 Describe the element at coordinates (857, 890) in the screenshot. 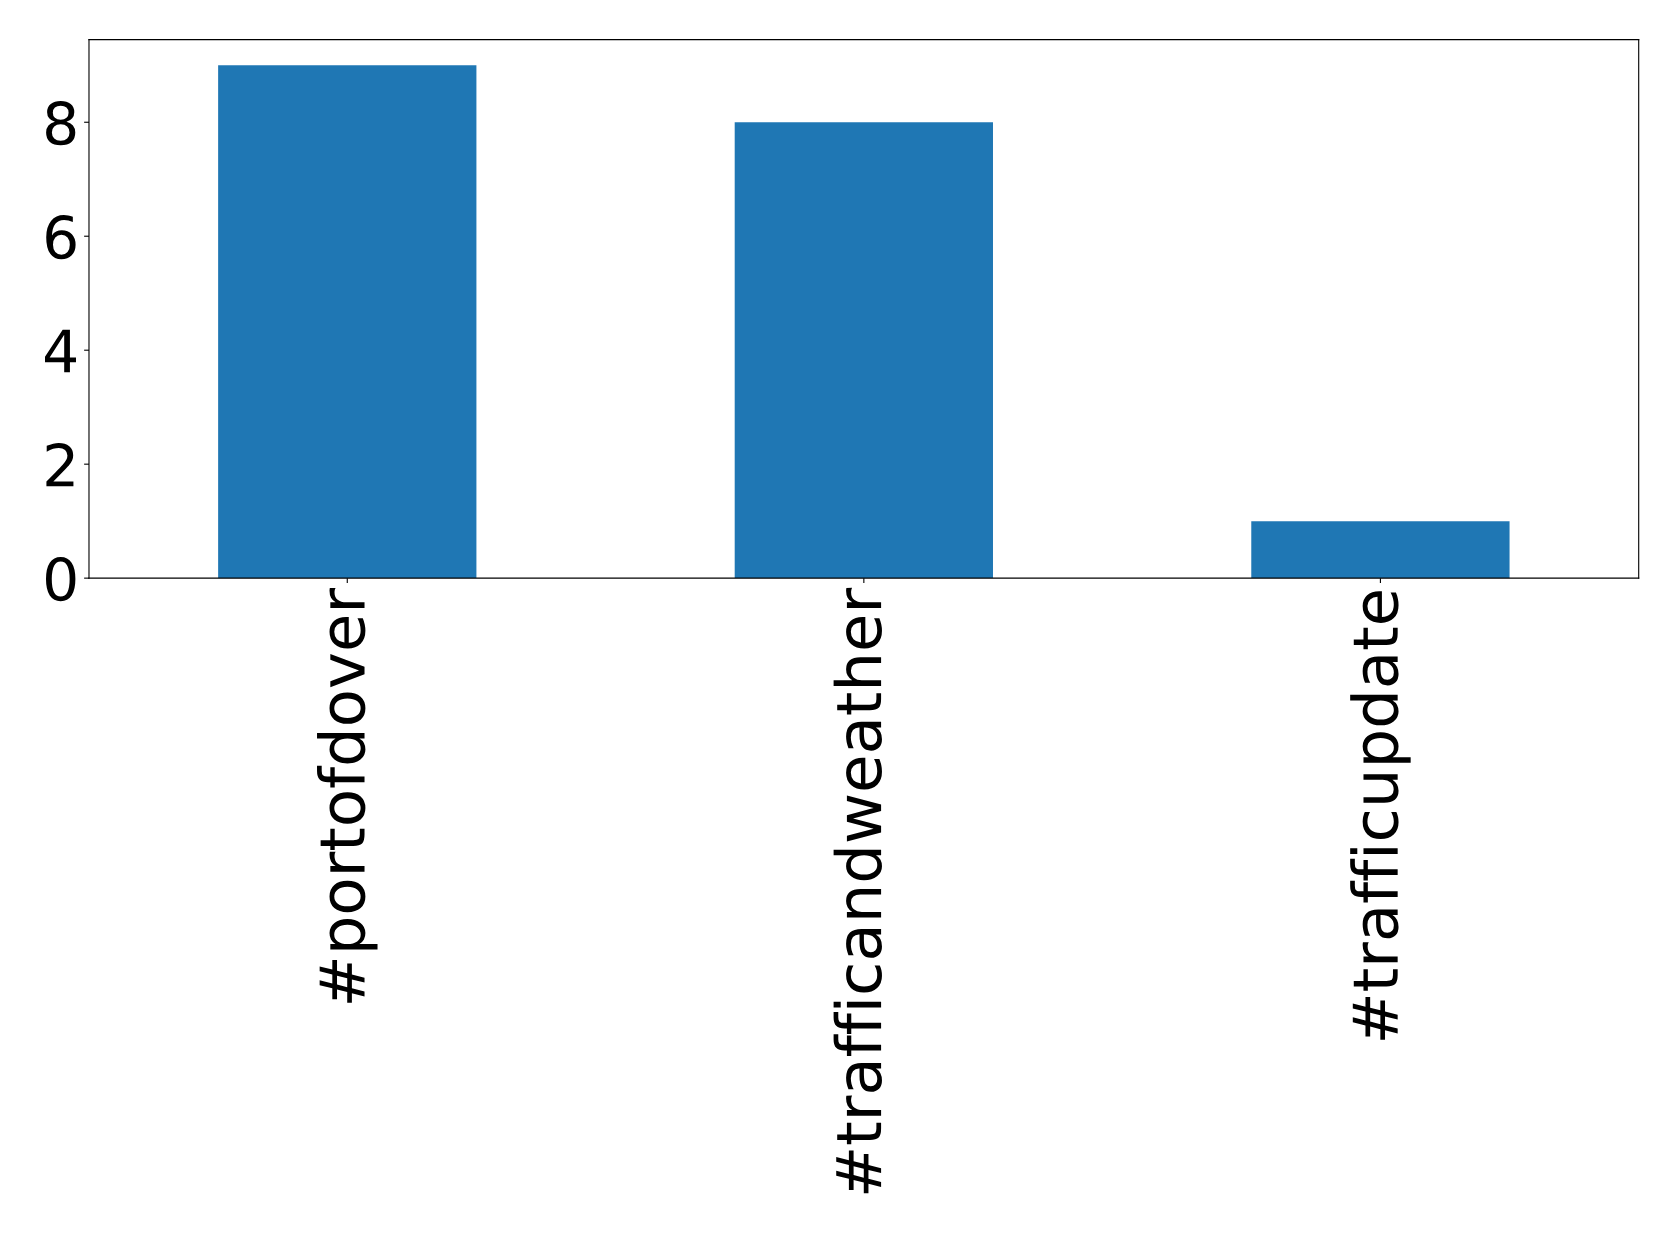

I see `x-tick-label: #trafficandweather` at that location.